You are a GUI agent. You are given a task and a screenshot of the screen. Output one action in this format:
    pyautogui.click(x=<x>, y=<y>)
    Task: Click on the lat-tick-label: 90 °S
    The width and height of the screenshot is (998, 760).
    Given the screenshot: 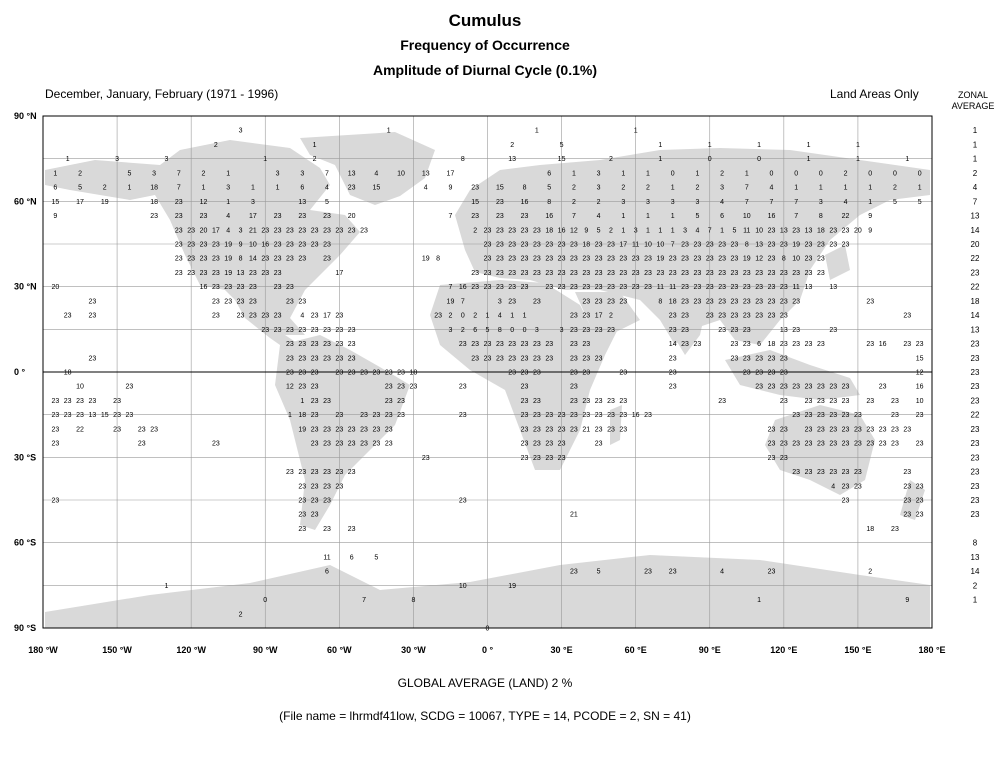 What is the action you would take?
    pyautogui.click(x=25, y=628)
    